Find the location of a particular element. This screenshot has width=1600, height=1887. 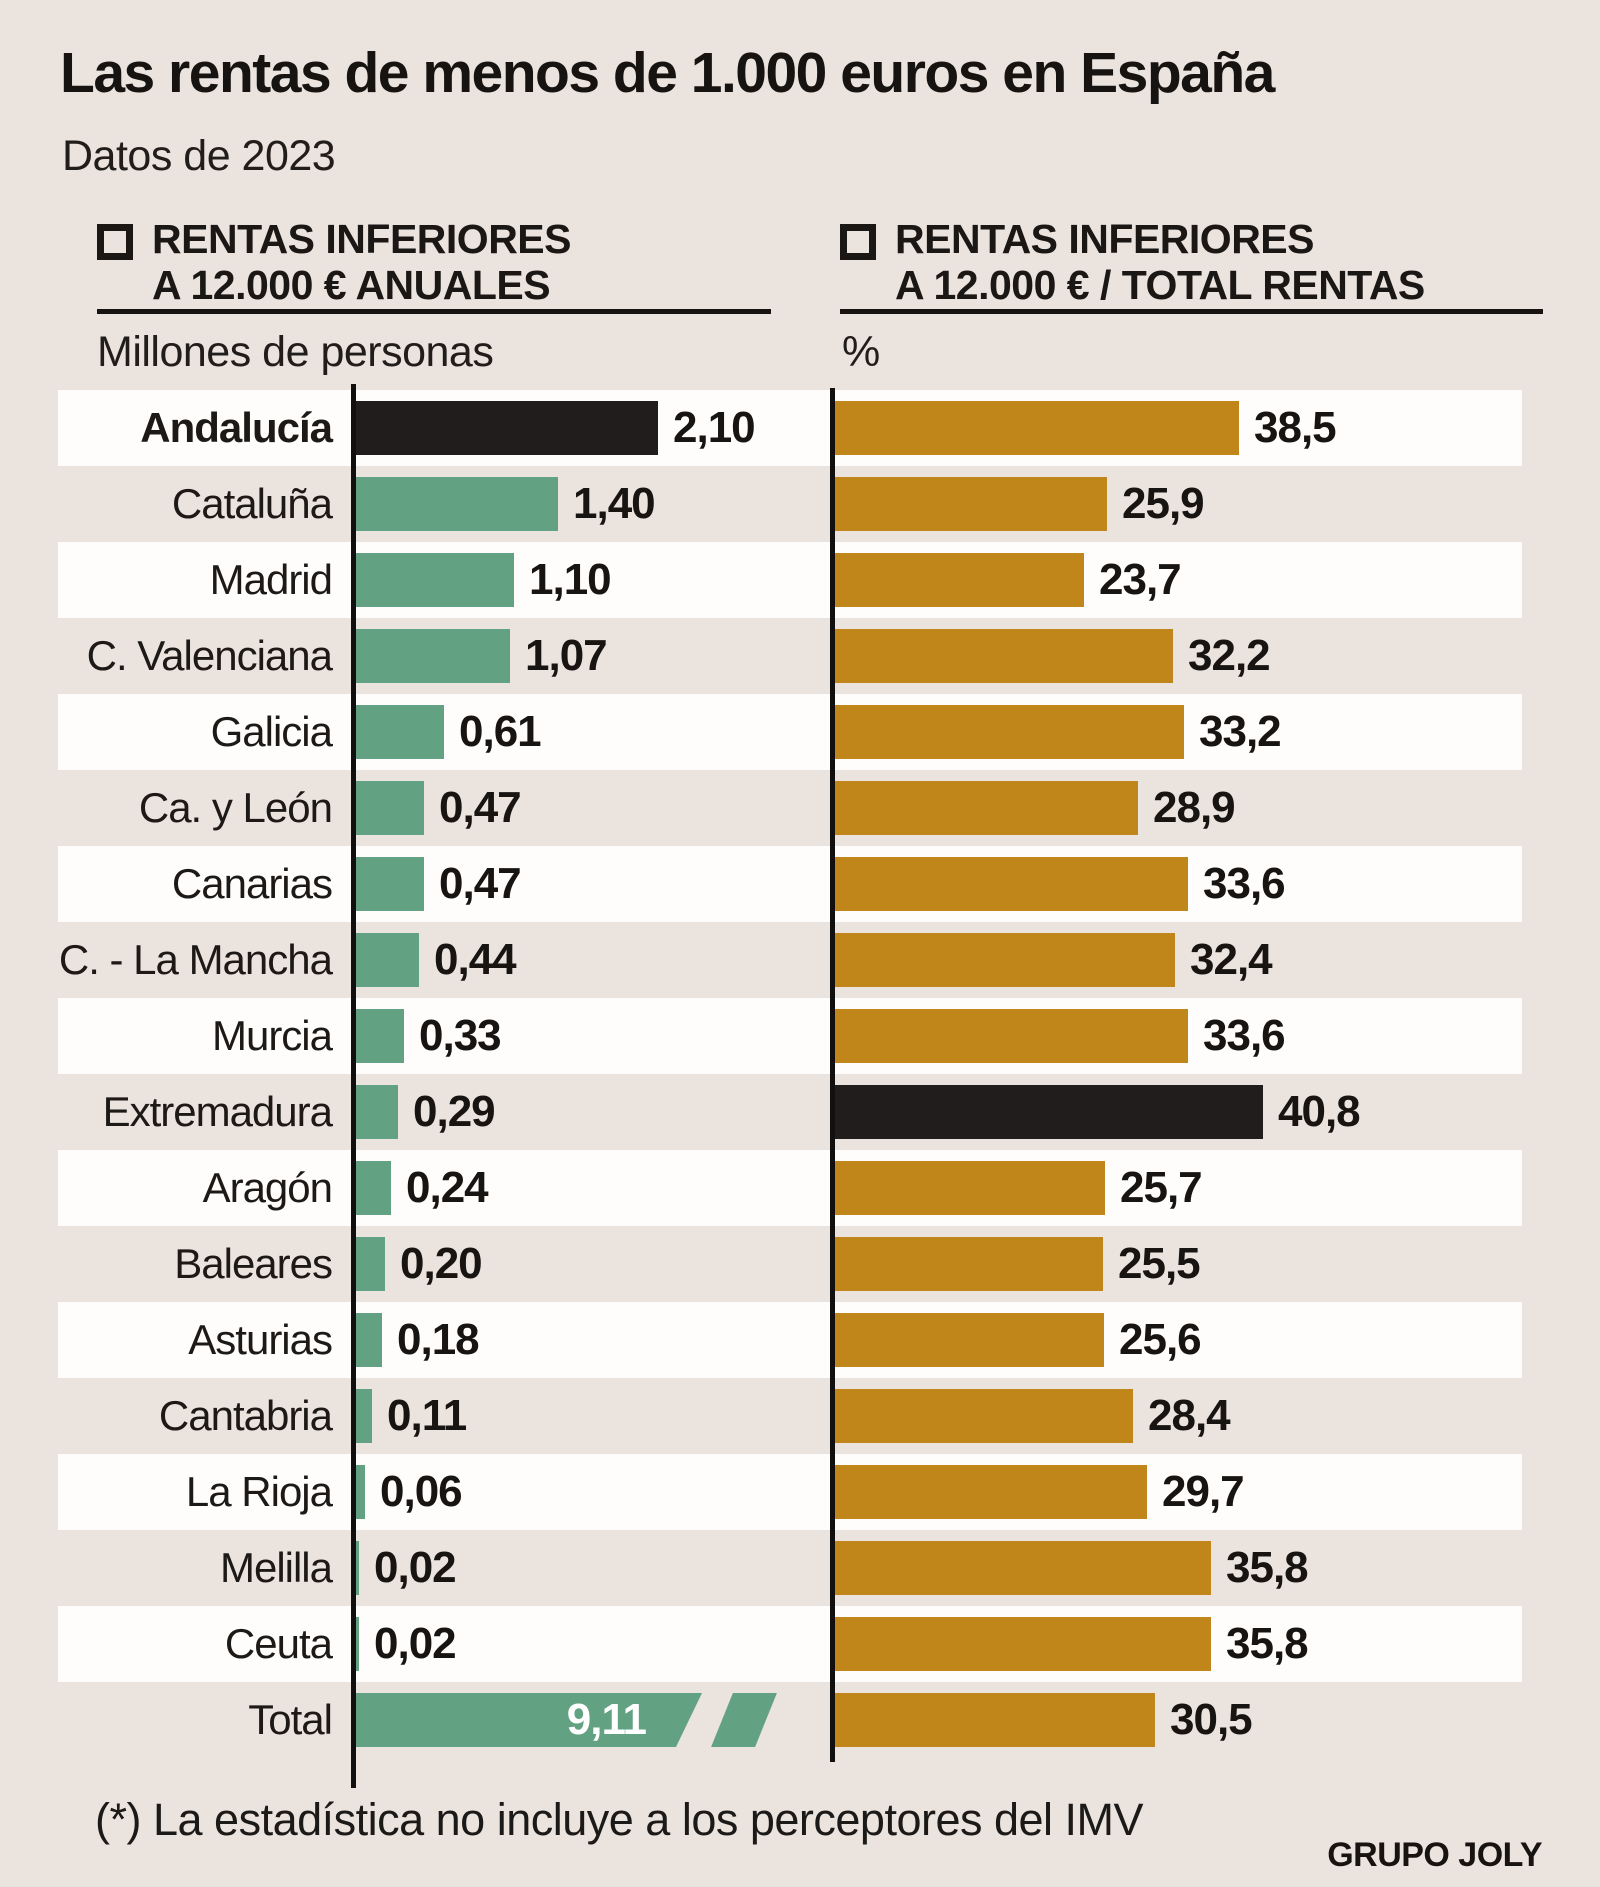

chart-row: La Rioja 0,06 29,7 is located at coordinates (790, 1492).